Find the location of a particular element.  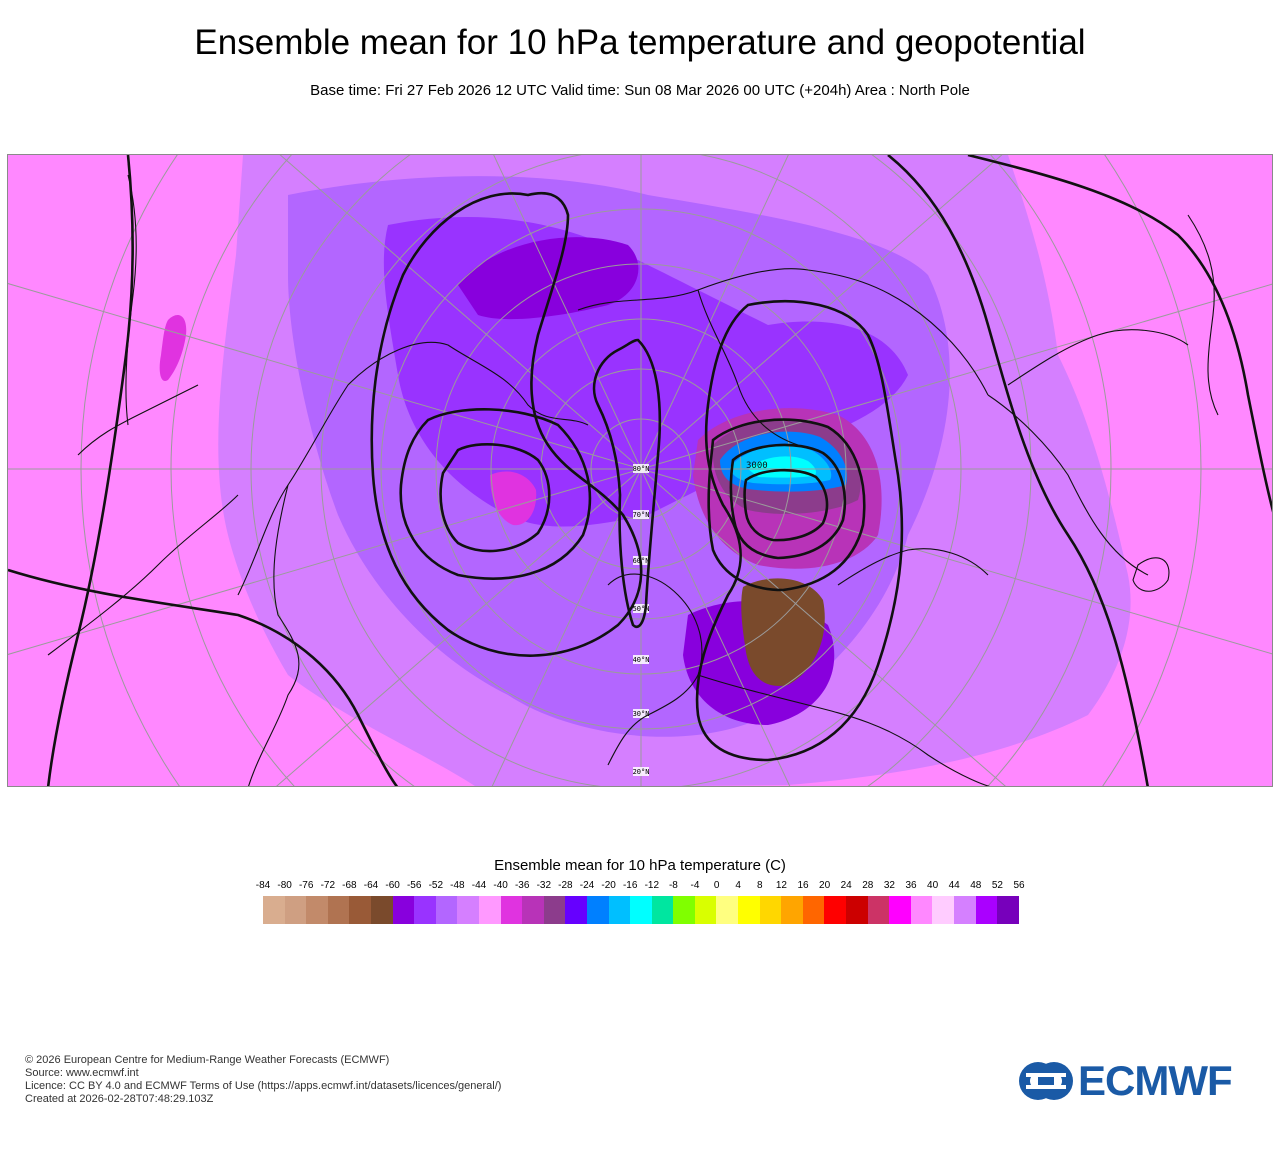

warm-spot-canada is located at coordinates (513, 498).